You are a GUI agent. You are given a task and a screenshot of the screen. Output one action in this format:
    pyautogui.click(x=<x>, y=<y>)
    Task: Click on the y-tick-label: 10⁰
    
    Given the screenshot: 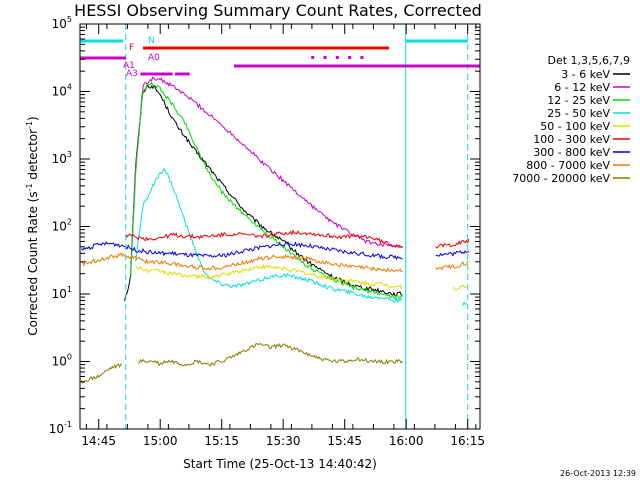 What is the action you would take?
    pyautogui.click(x=62, y=361)
    